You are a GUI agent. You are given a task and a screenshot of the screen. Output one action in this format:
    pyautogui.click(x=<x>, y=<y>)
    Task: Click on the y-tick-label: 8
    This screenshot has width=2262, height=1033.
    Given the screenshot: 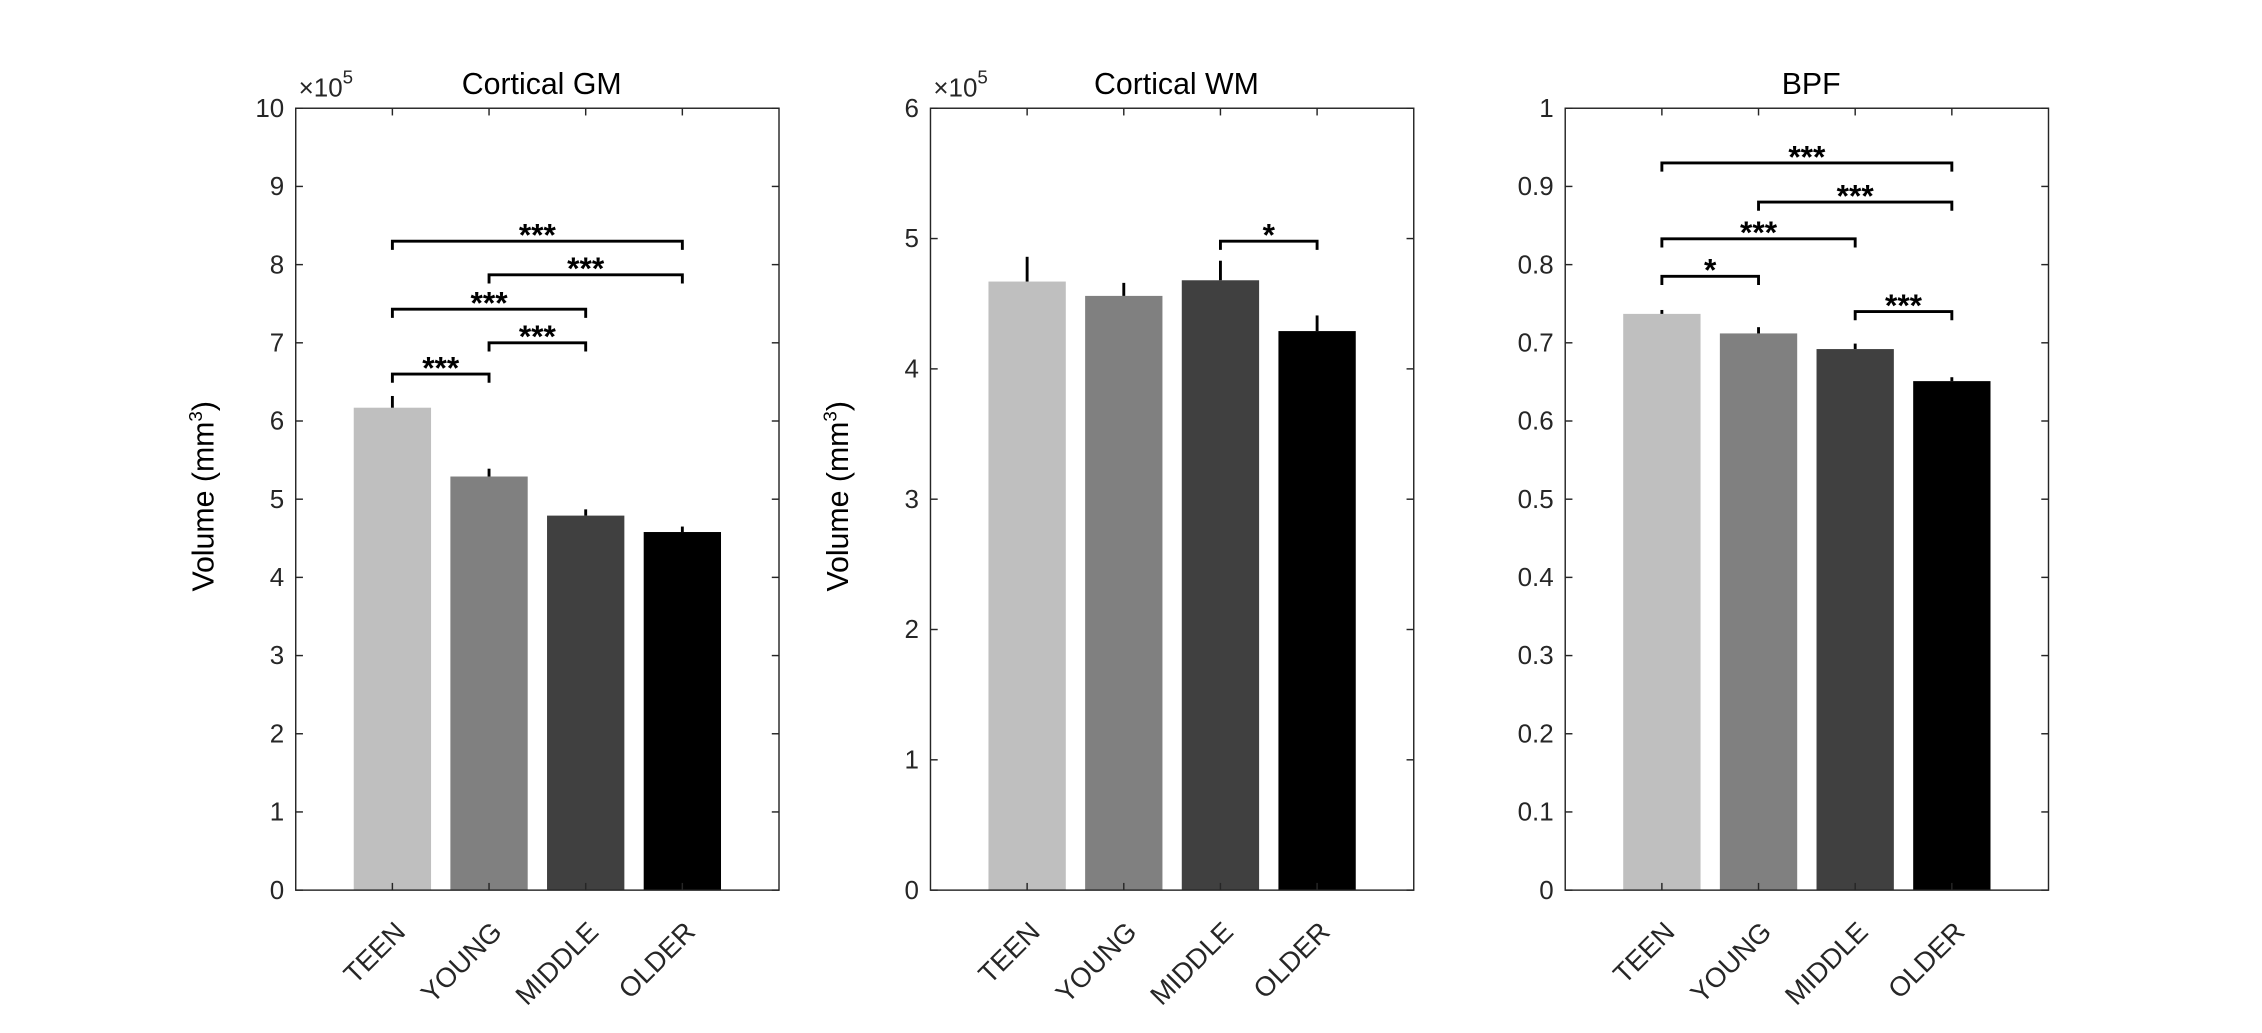 What is the action you would take?
    pyautogui.click(x=277, y=264)
    